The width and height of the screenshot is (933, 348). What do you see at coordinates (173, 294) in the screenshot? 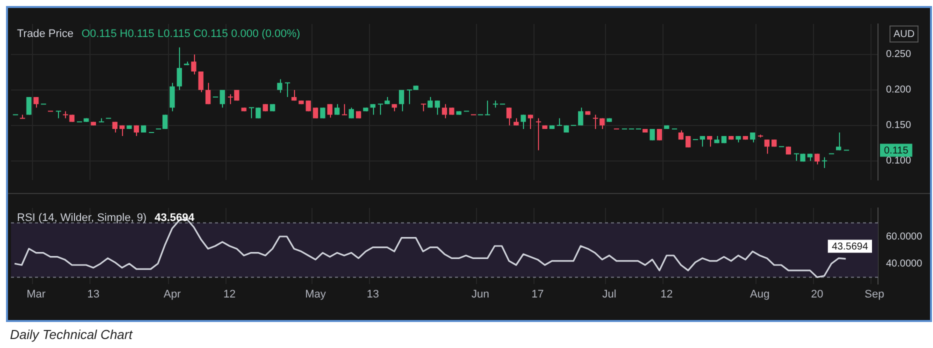
I see `x-tick-label: Apr` at bounding box center [173, 294].